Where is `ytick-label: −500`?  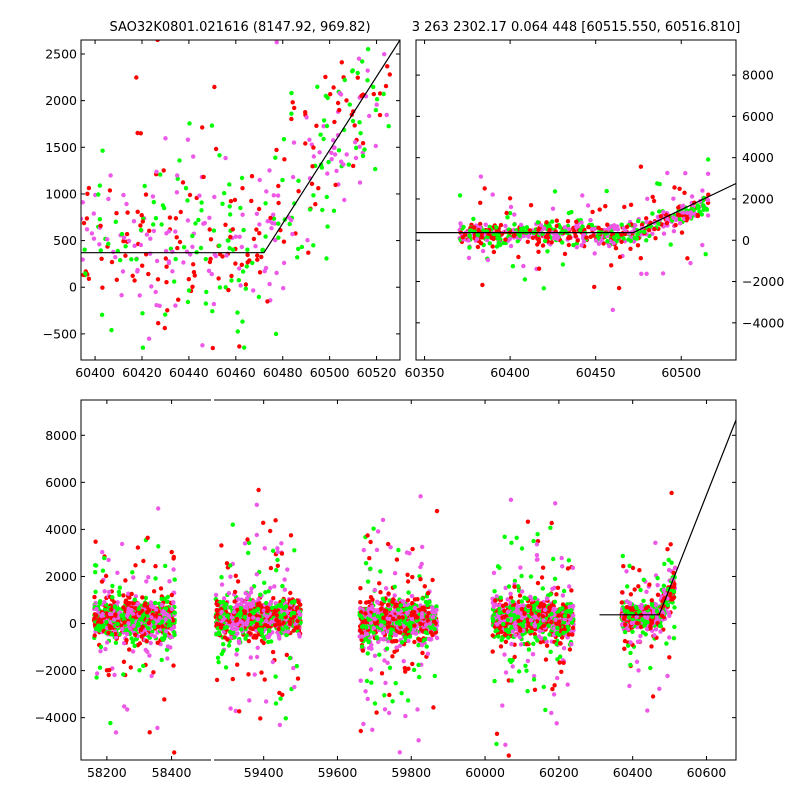 ytick-label: −500 is located at coordinates (60, 333).